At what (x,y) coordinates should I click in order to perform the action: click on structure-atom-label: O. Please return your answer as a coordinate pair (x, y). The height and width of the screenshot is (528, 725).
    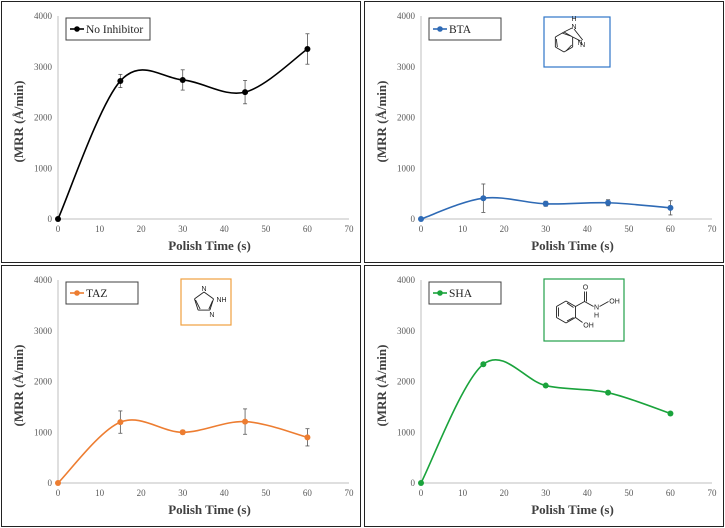
    Looking at the image, I should click on (586, 288).